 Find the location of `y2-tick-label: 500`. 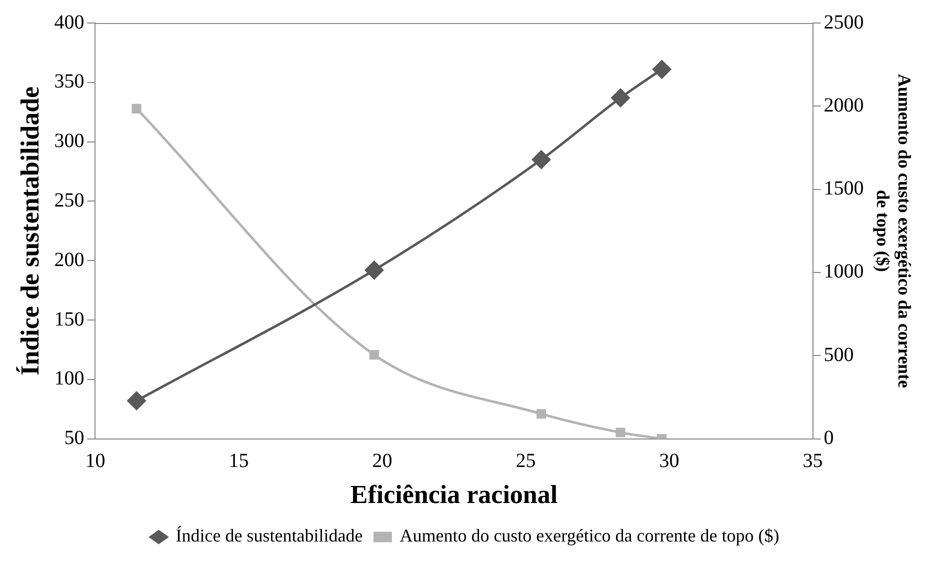

y2-tick-label: 500 is located at coordinates (839, 355).